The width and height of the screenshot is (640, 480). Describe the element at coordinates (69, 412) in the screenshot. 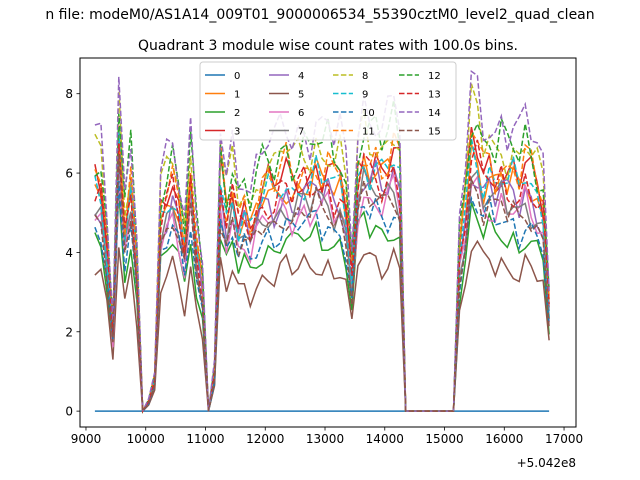

I see `y-tick-label: 0` at that location.